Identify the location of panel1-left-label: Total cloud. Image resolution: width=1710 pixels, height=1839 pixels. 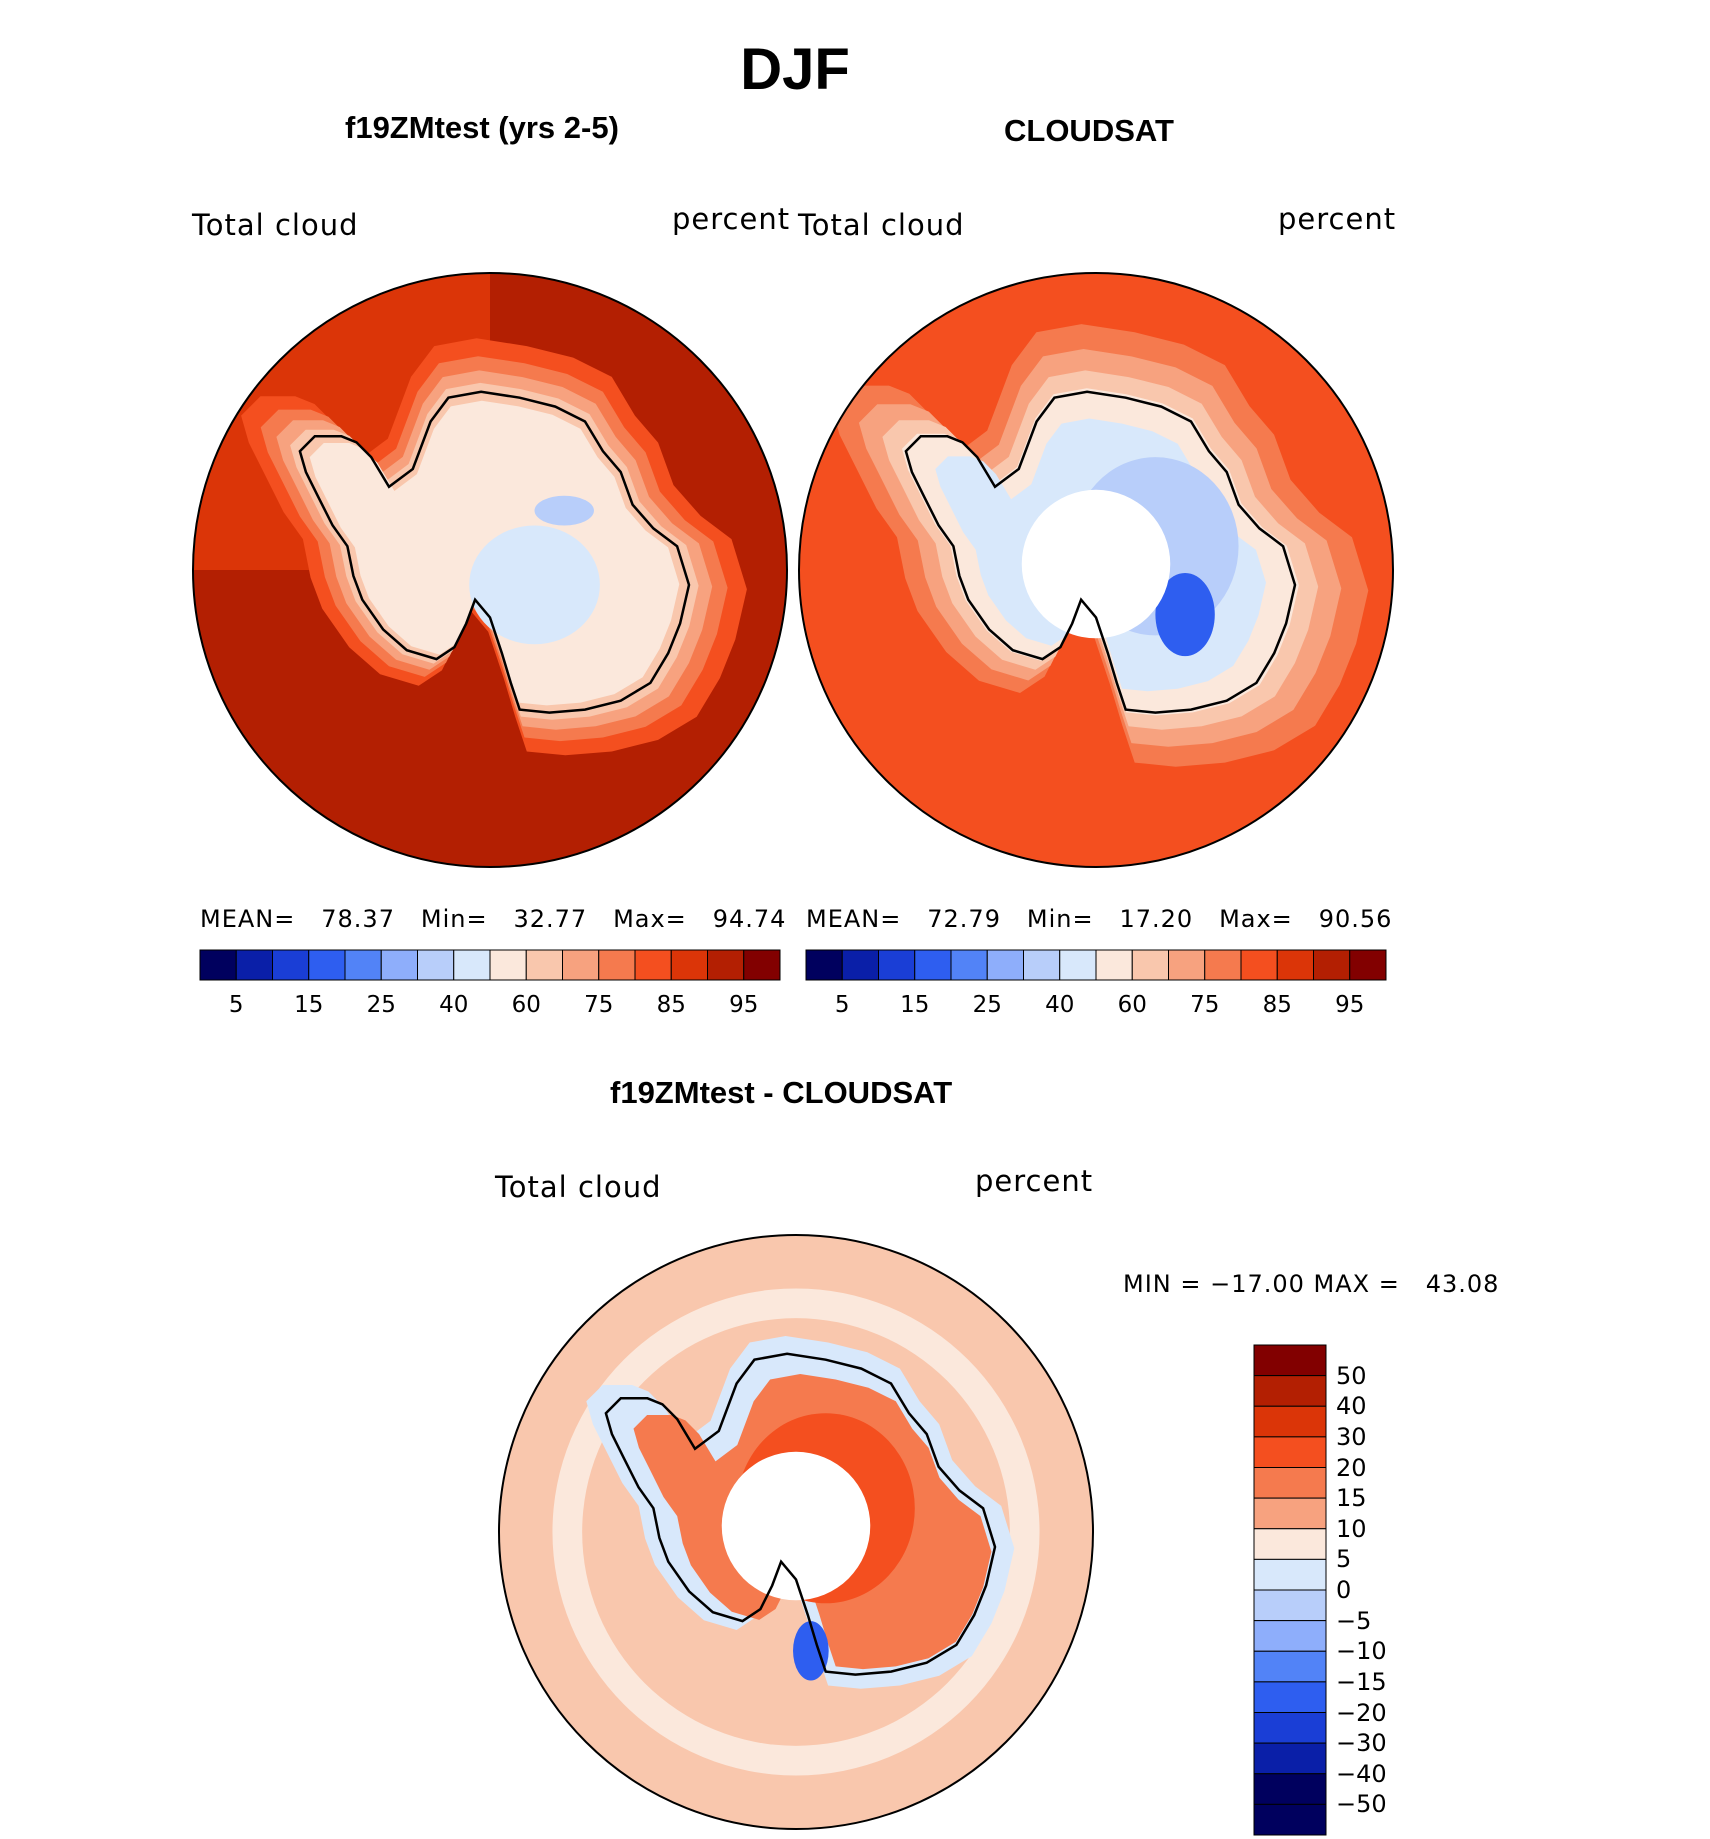
(275, 225).